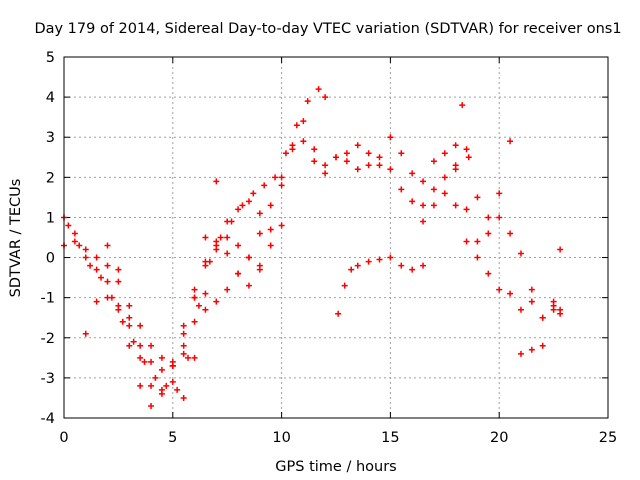  What do you see at coordinates (499, 438) in the screenshot?
I see `x-tick-label: 20` at bounding box center [499, 438].